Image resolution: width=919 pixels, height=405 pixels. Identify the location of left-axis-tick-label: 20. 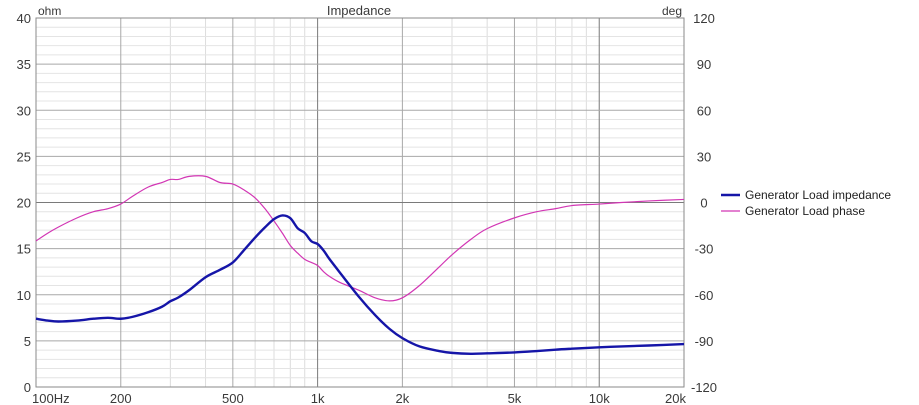
(24, 203).